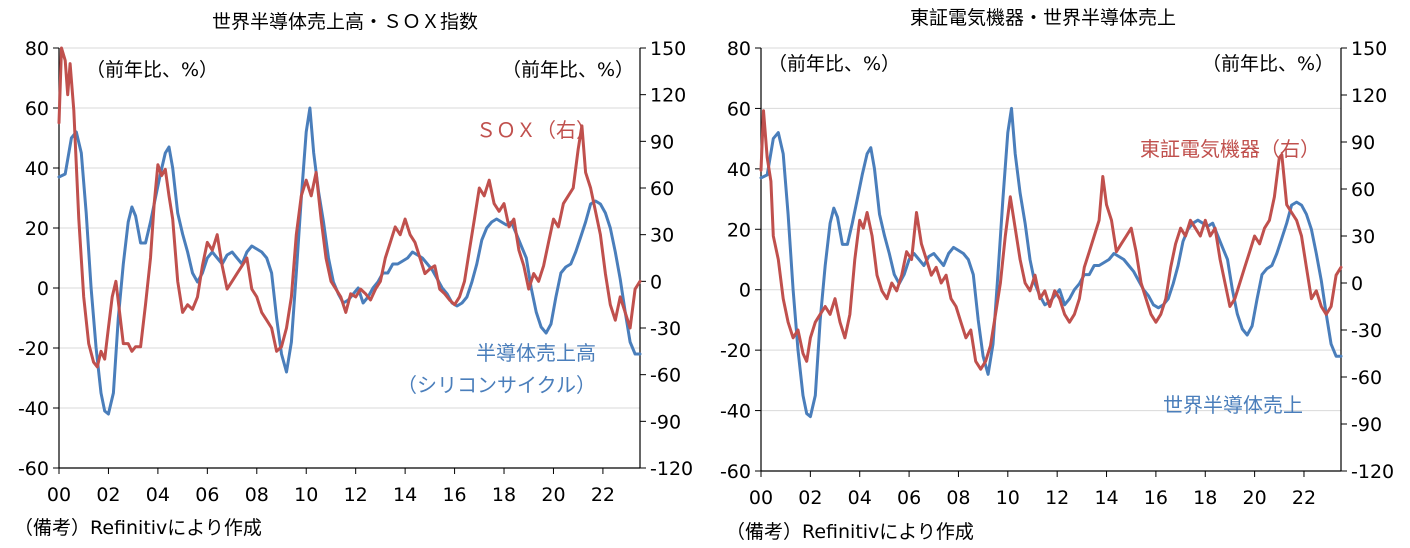  Describe the element at coordinates (536, 353) in the screenshot. I see `series-label: 半導体売上高` at that location.